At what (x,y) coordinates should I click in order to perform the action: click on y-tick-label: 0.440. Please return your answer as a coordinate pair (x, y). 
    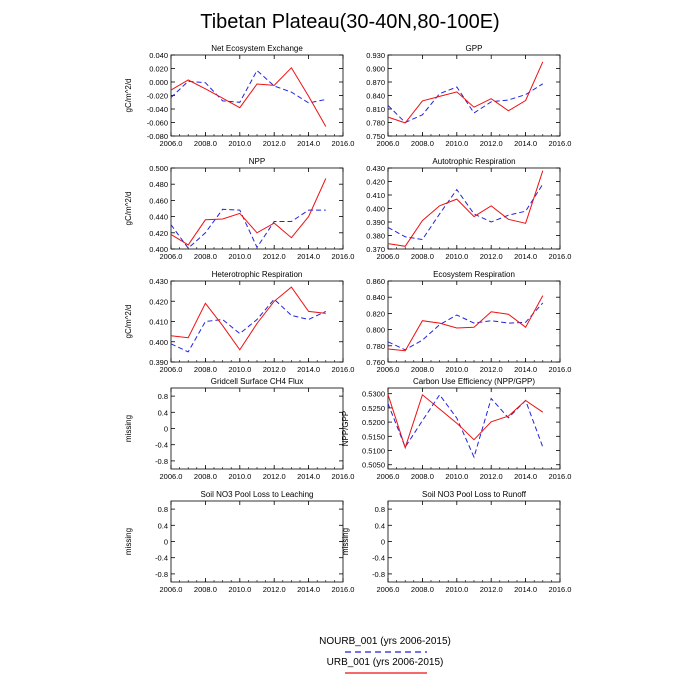
    Looking at the image, I should click on (158, 217).